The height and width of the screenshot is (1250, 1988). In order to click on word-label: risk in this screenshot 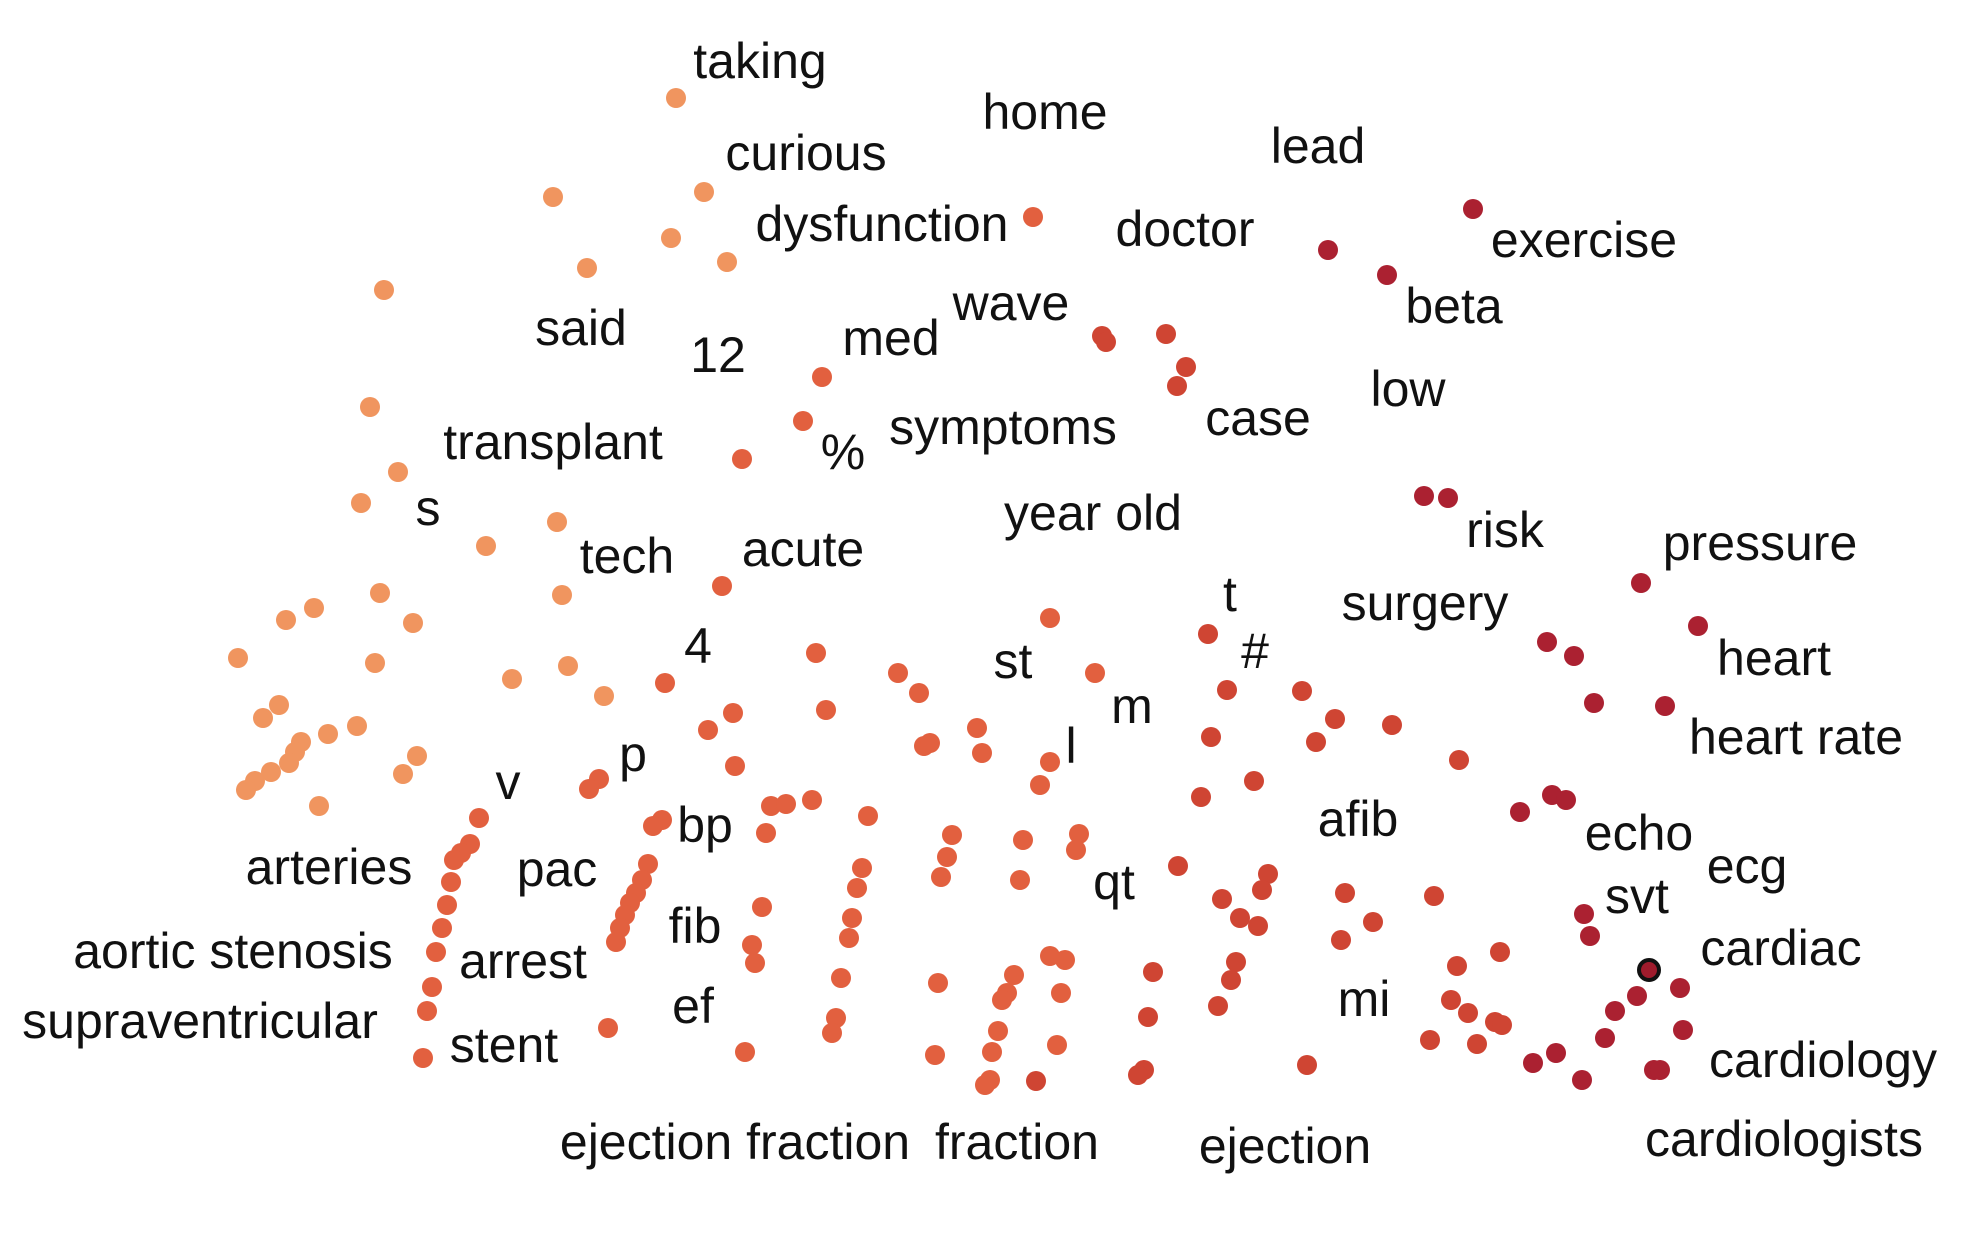, I will do `click(1505, 530)`.